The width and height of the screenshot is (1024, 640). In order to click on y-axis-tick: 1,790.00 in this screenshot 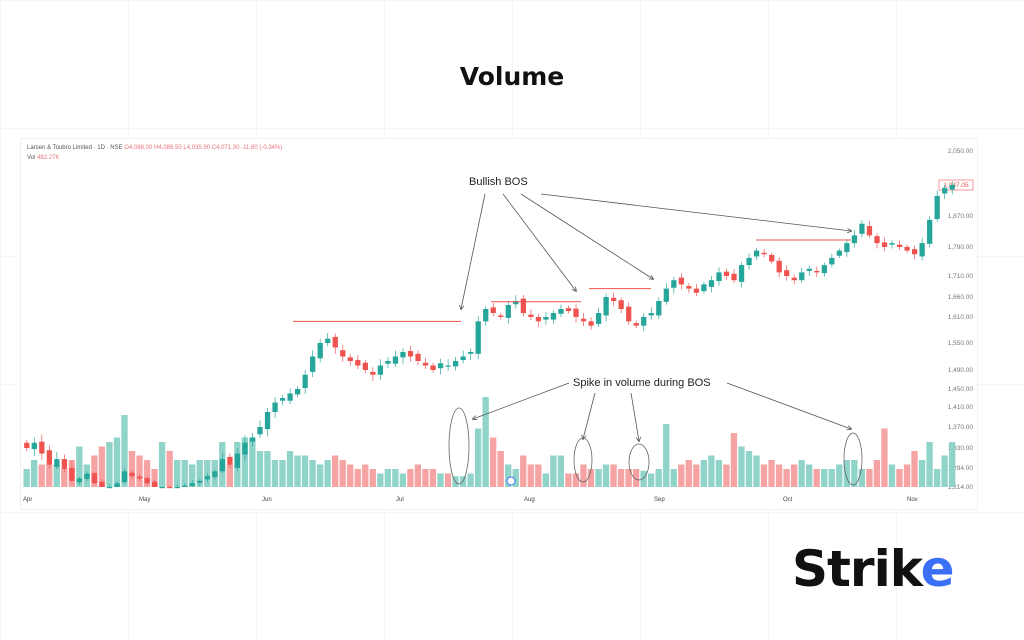, I will do `click(961, 247)`.